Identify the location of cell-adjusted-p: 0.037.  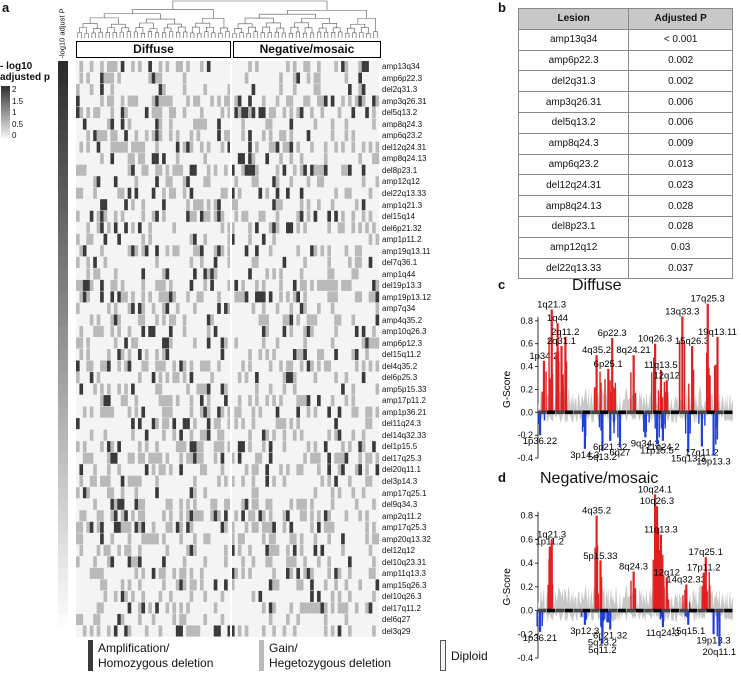
(680, 268).